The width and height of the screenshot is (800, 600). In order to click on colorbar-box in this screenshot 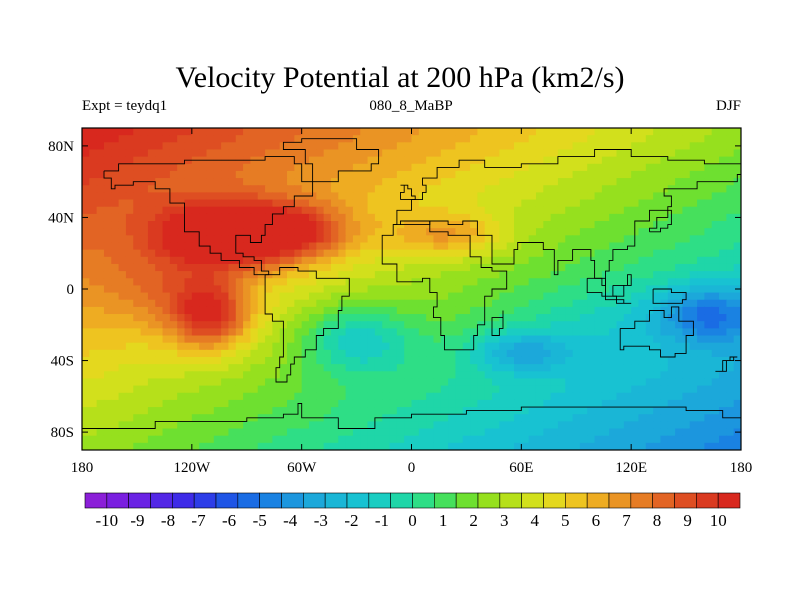, I will do `click(183, 500)`.